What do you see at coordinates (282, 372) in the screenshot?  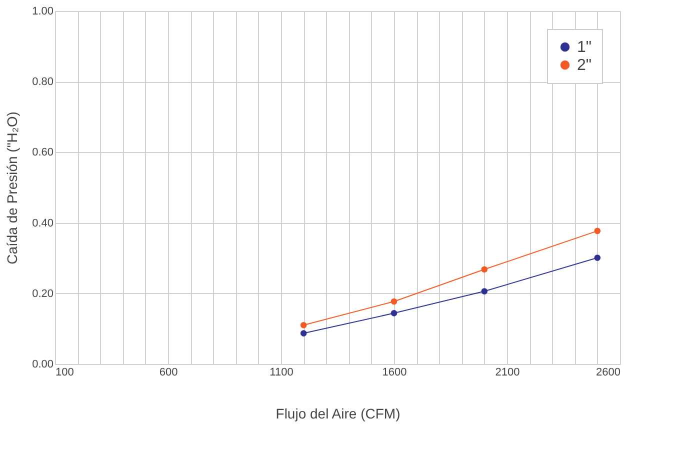 I see `x-tick-label: 1100` at bounding box center [282, 372].